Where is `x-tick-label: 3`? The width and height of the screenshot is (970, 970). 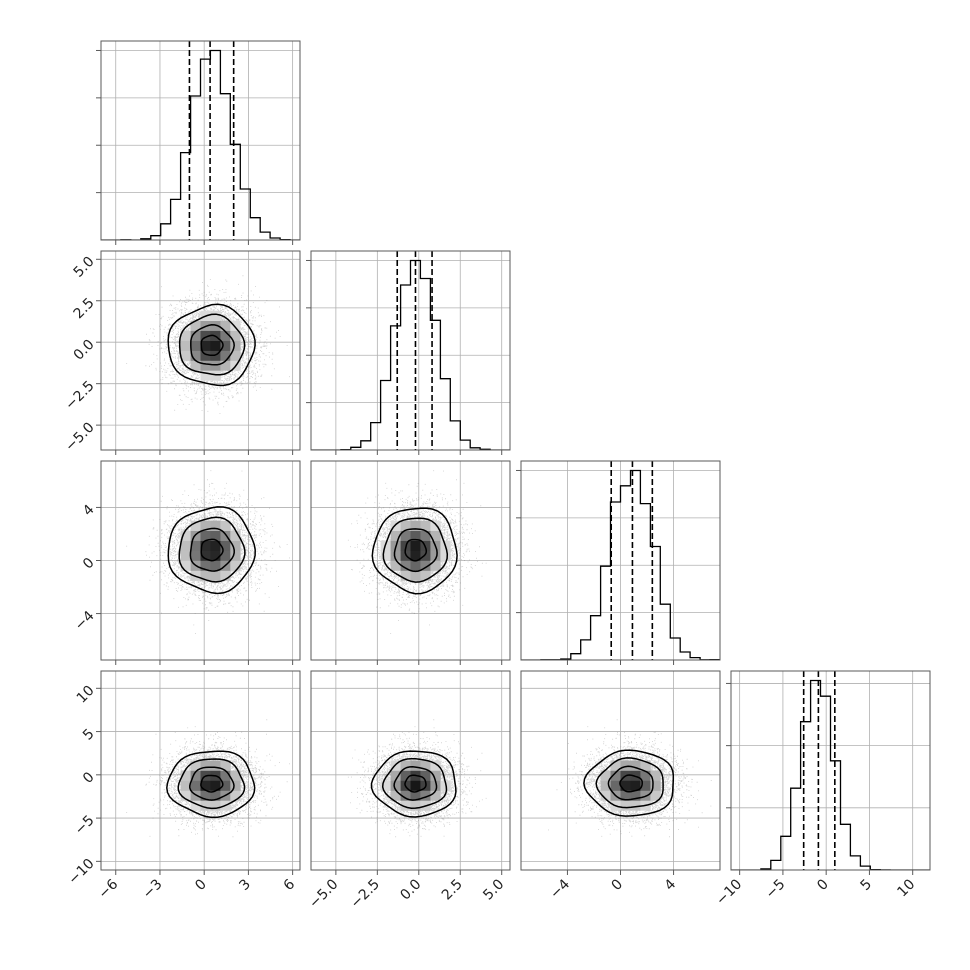
x-tick-label: 3 is located at coordinates (245, 885).